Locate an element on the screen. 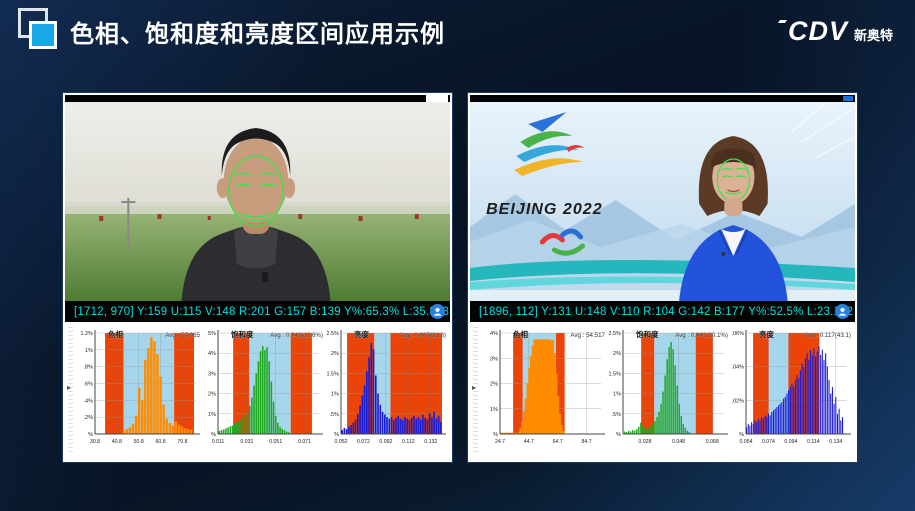  svg-text: 0.094 is located at coordinates (790, 442).